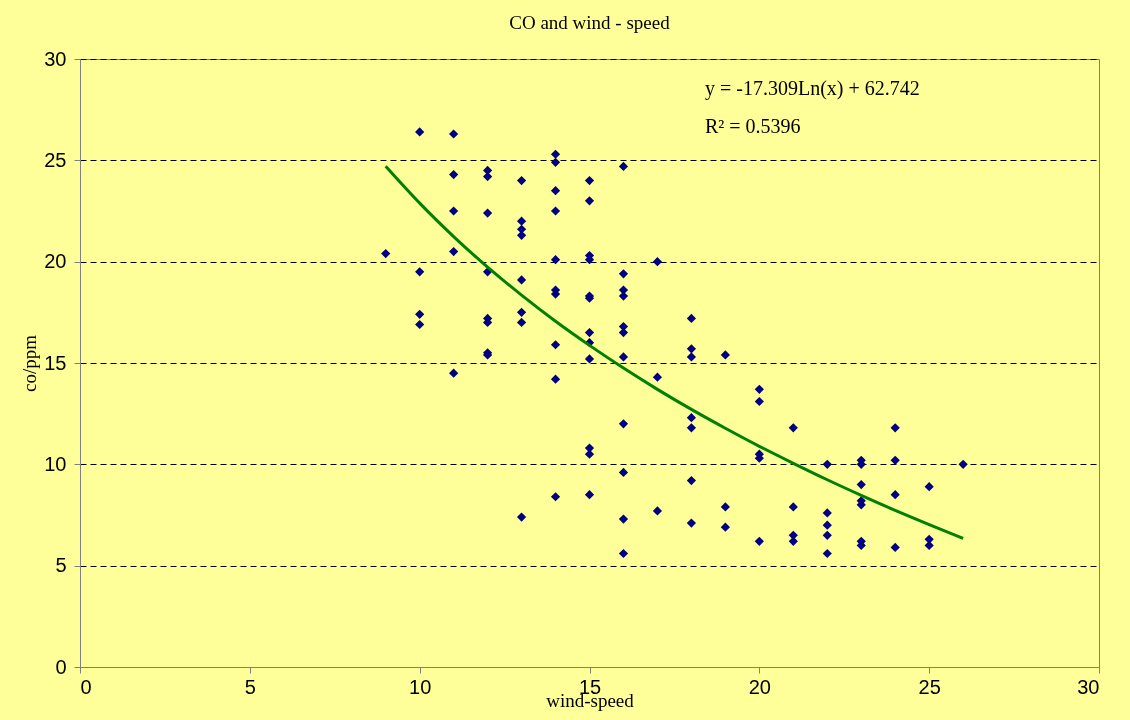  What do you see at coordinates (929, 686) in the screenshot?
I see `x-tick-label: 25` at bounding box center [929, 686].